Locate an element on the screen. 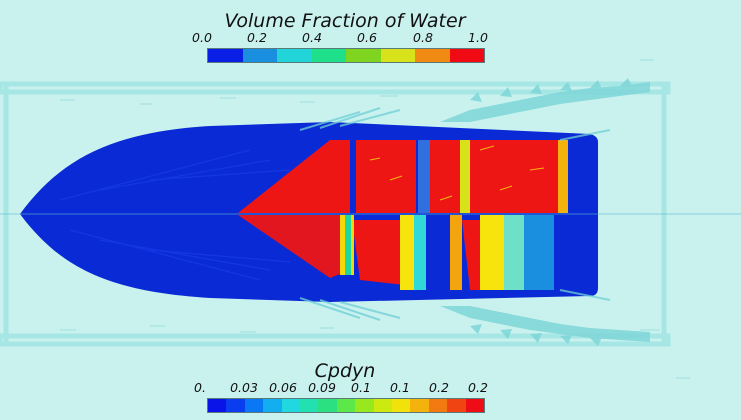 This screenshot has width=741, height=420. spray-speckles is located at coordinates (457, 173).